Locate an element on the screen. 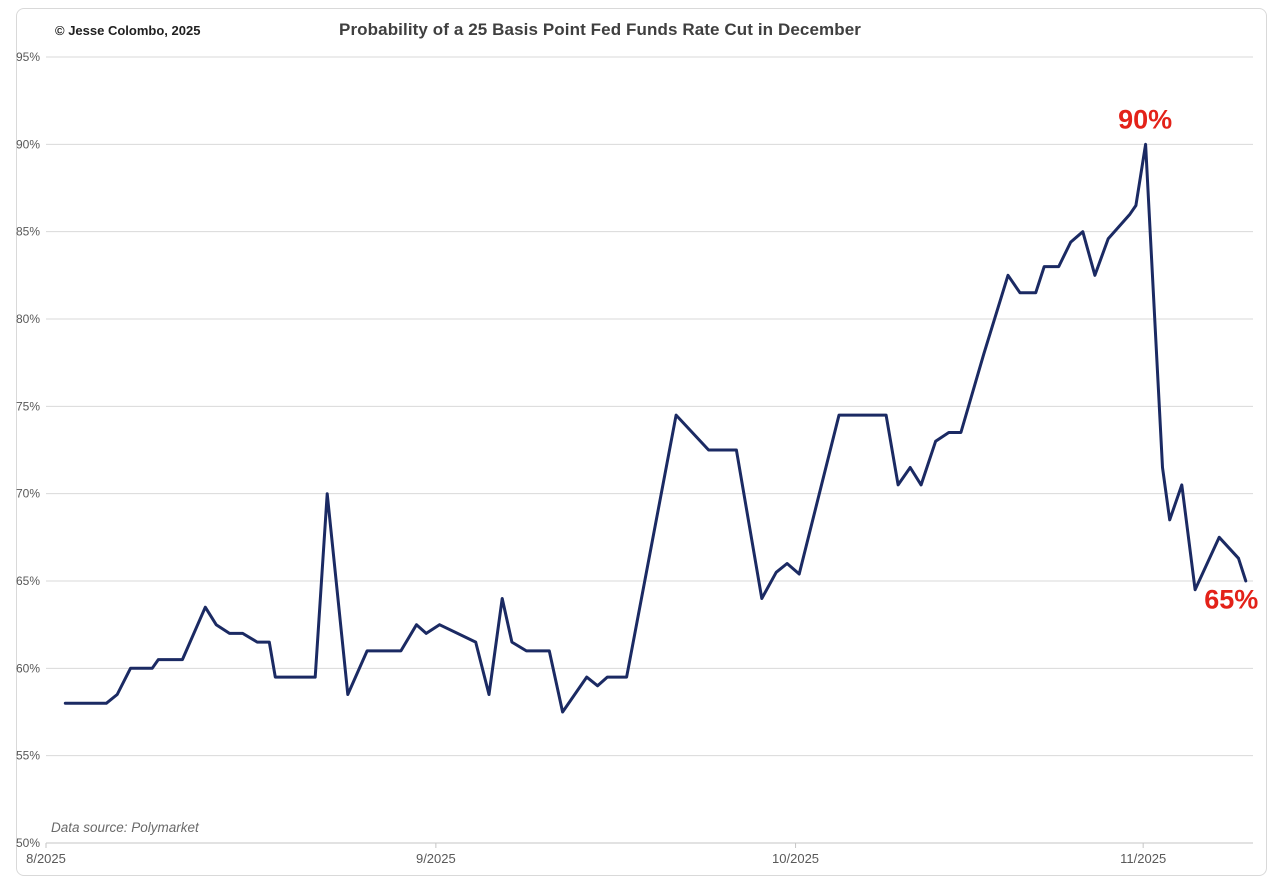 This screenshot has width=1278, height=886. x-axis-label: 10/2025 is located at coordinates (795, 858).